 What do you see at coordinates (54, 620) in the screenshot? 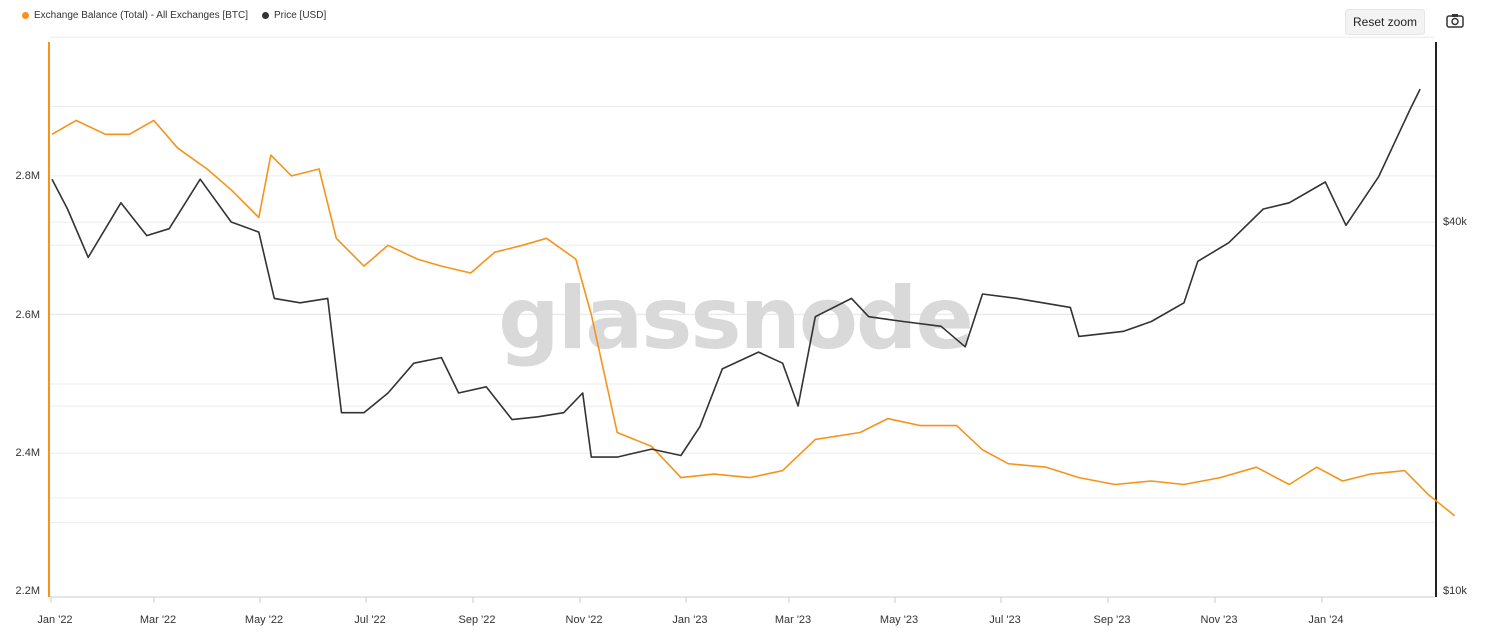
I see `x-tick-label: Jan '22` at bounding box center [54, 620].